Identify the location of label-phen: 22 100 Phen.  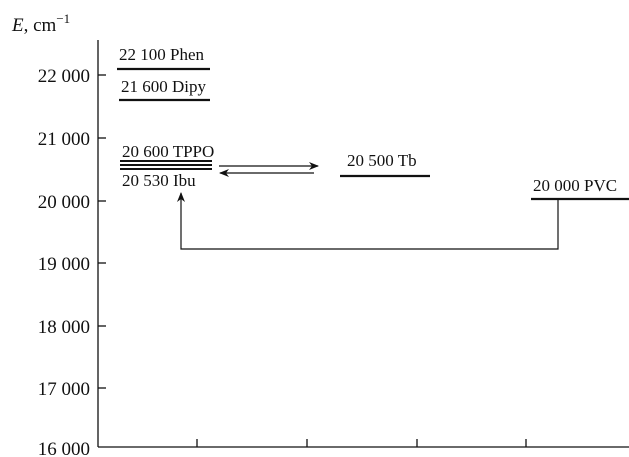
(162, 54).